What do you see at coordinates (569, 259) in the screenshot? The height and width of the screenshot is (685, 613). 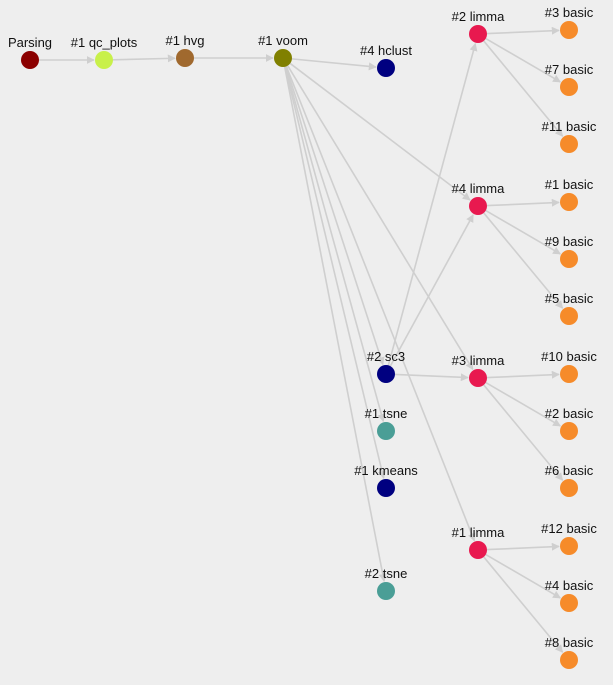 I see `node-circle-basic9` at bounding box center [569, 259].